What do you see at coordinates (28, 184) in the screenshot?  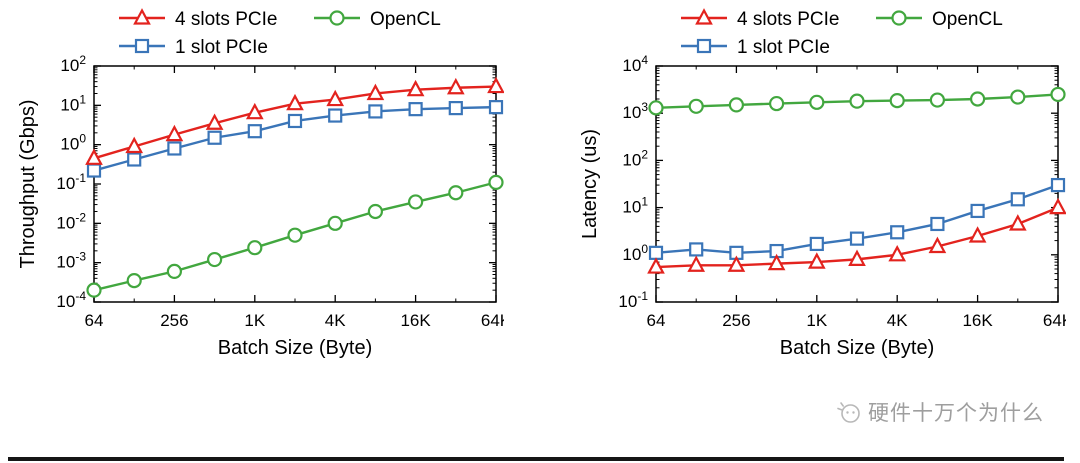 I see `y-axis-label: Throughput (Gbps)` at bounding box center [28, 184].